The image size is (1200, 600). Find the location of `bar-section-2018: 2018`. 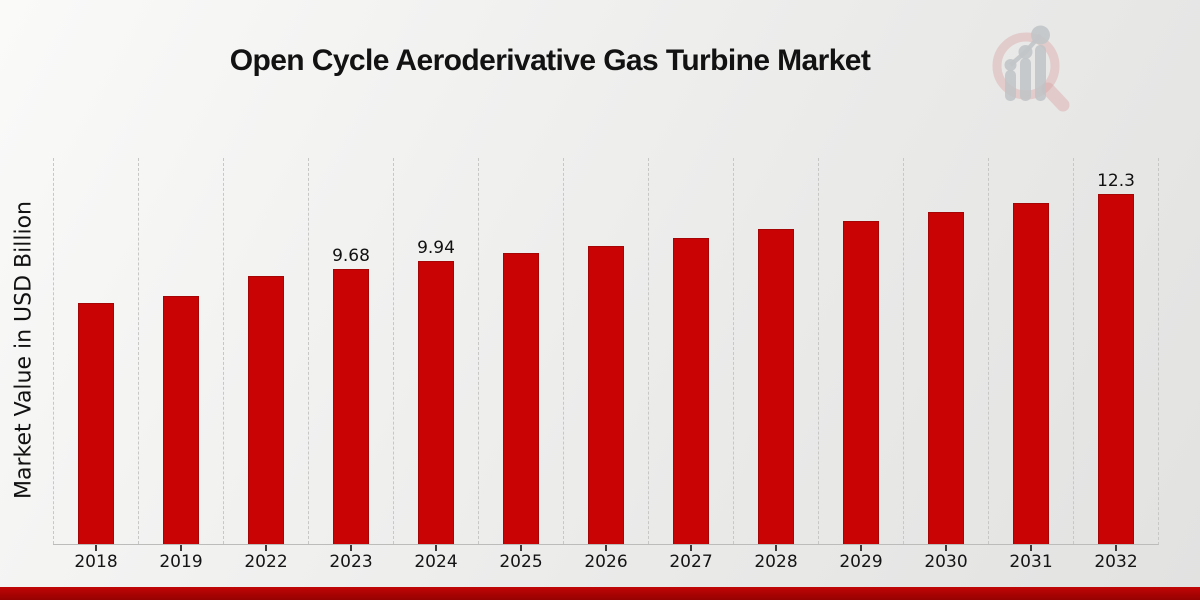

bar-section-2018: 2018 is located at coordinates (95, 365).